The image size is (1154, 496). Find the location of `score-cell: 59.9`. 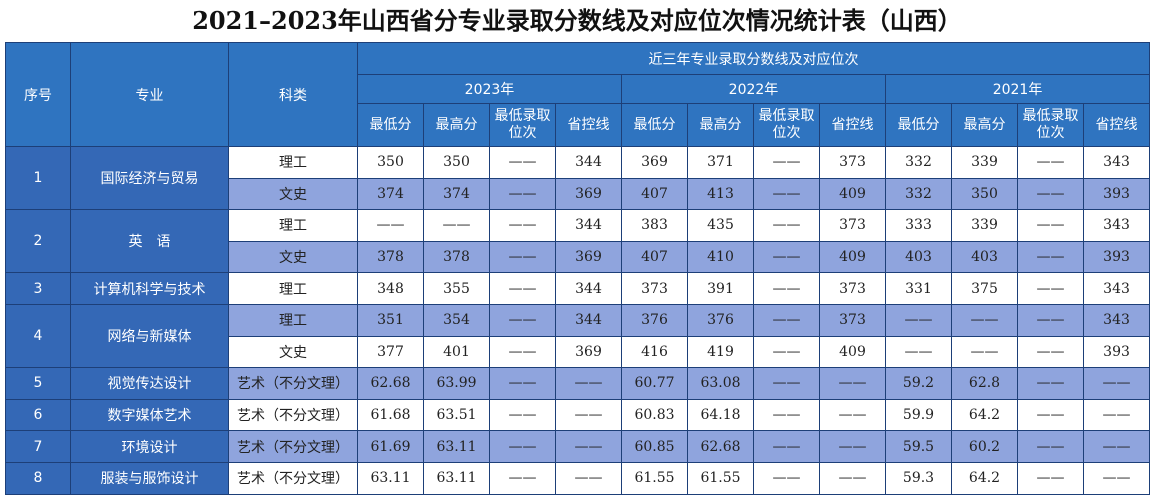

score-cell: 59.9 is located at coordinates (918, 415).